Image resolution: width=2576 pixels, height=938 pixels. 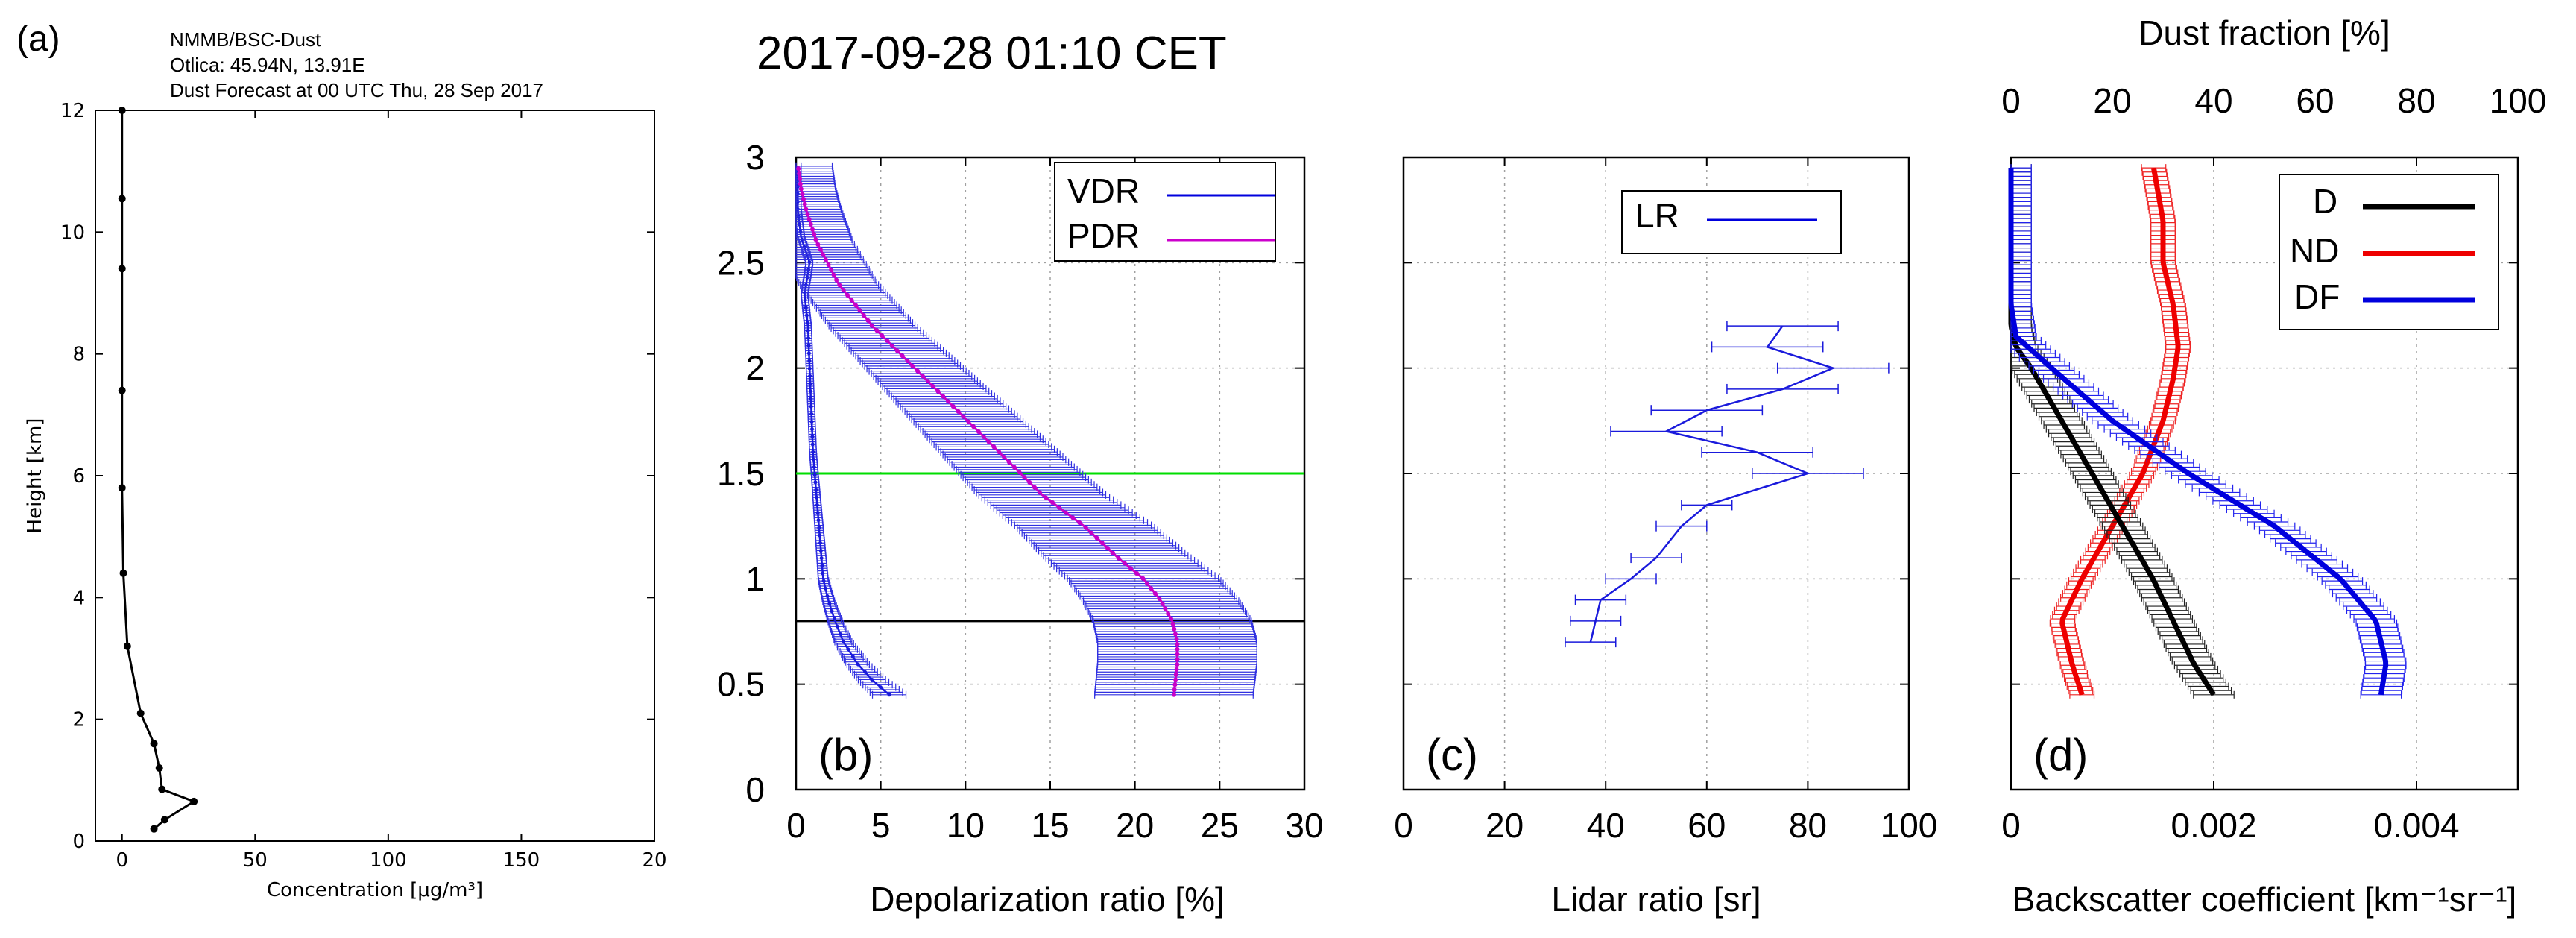 What do you see at coordinates (755, 578) in the screenshot?
I see `panel-b-ytick-label: 1` at bounding box center [755, 578].